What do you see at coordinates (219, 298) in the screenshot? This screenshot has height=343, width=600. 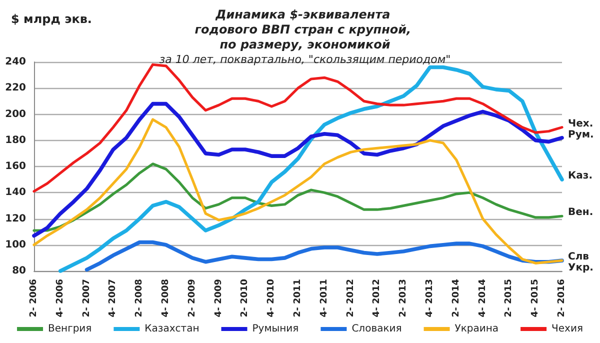 I see `x-tick-label: 4- 2009` at bounding box center [219, 298].